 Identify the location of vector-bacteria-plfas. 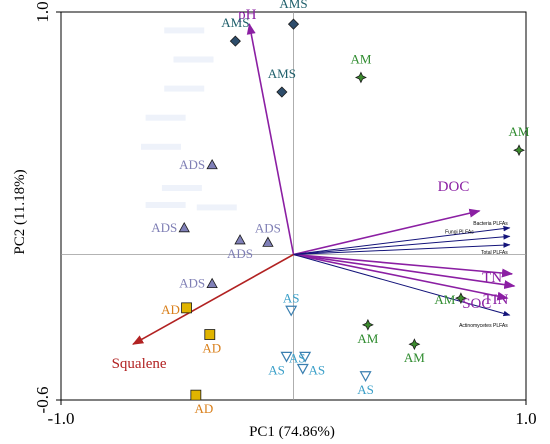
(402, 240).